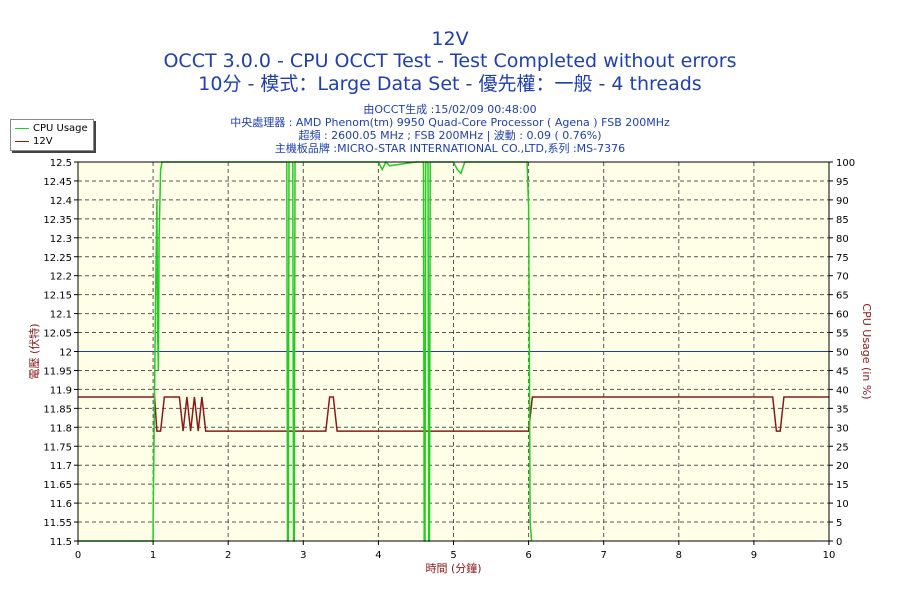  I want to click on y2-tick-label: 80, so click(842, 239).